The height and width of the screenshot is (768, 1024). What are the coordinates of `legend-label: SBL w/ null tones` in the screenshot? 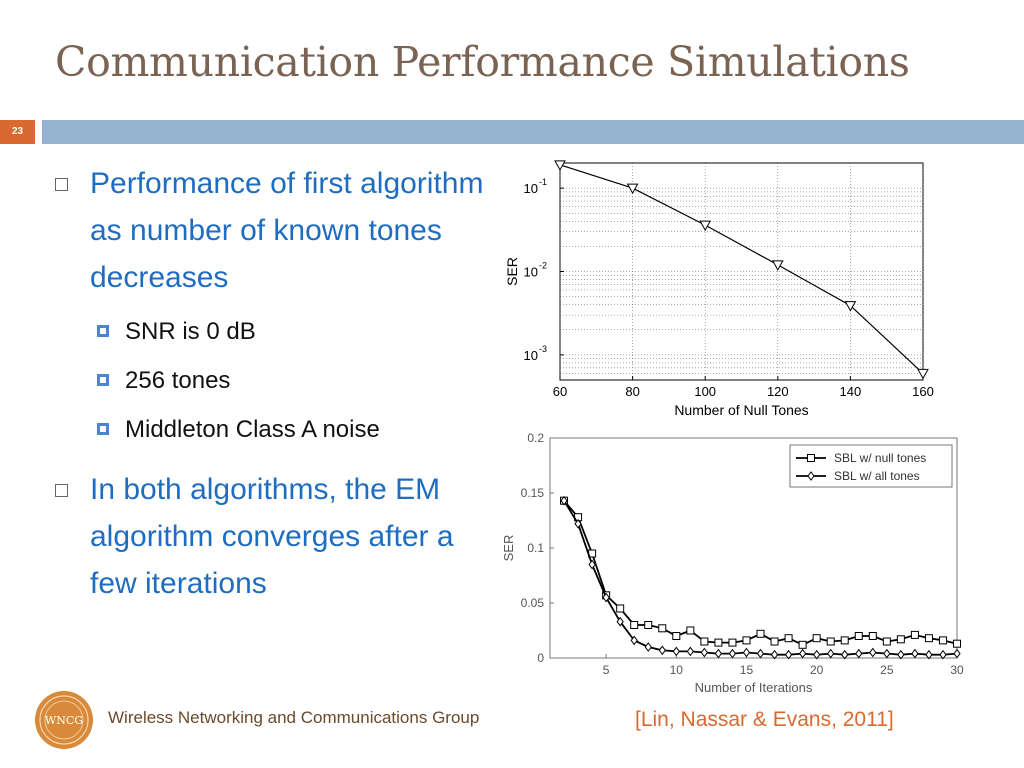 It's located at (880, 458).